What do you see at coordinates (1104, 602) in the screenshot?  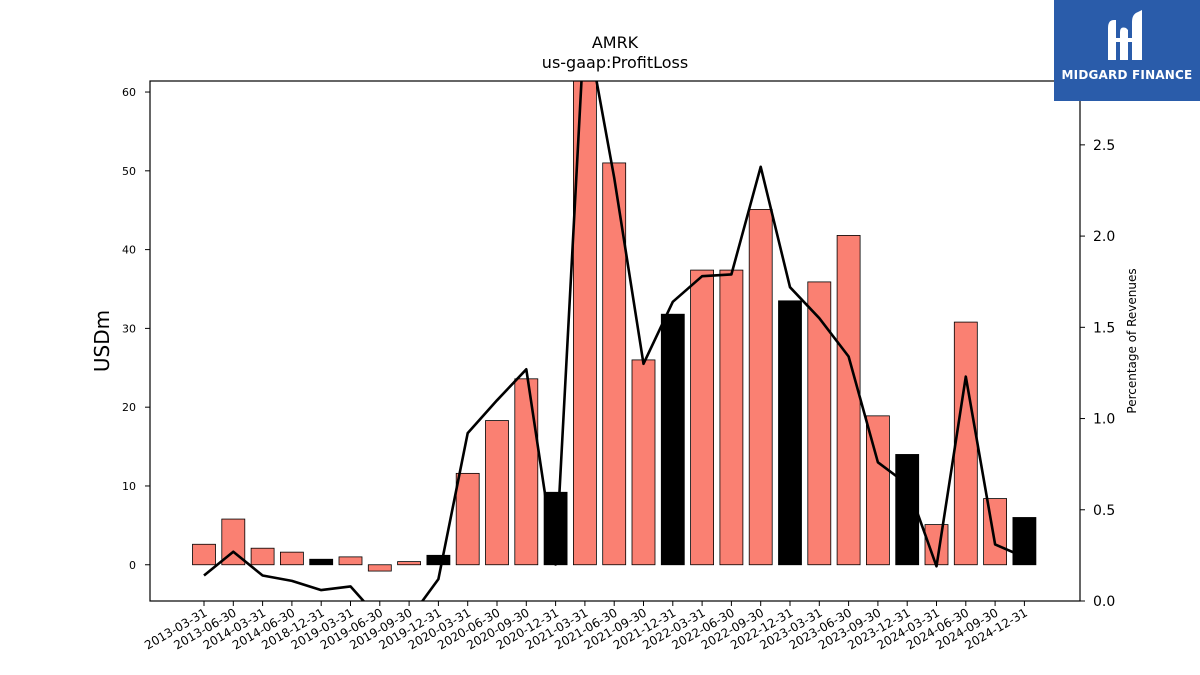 I see `y2-tick-label: 0.0` at bounding box center [1104, 602].